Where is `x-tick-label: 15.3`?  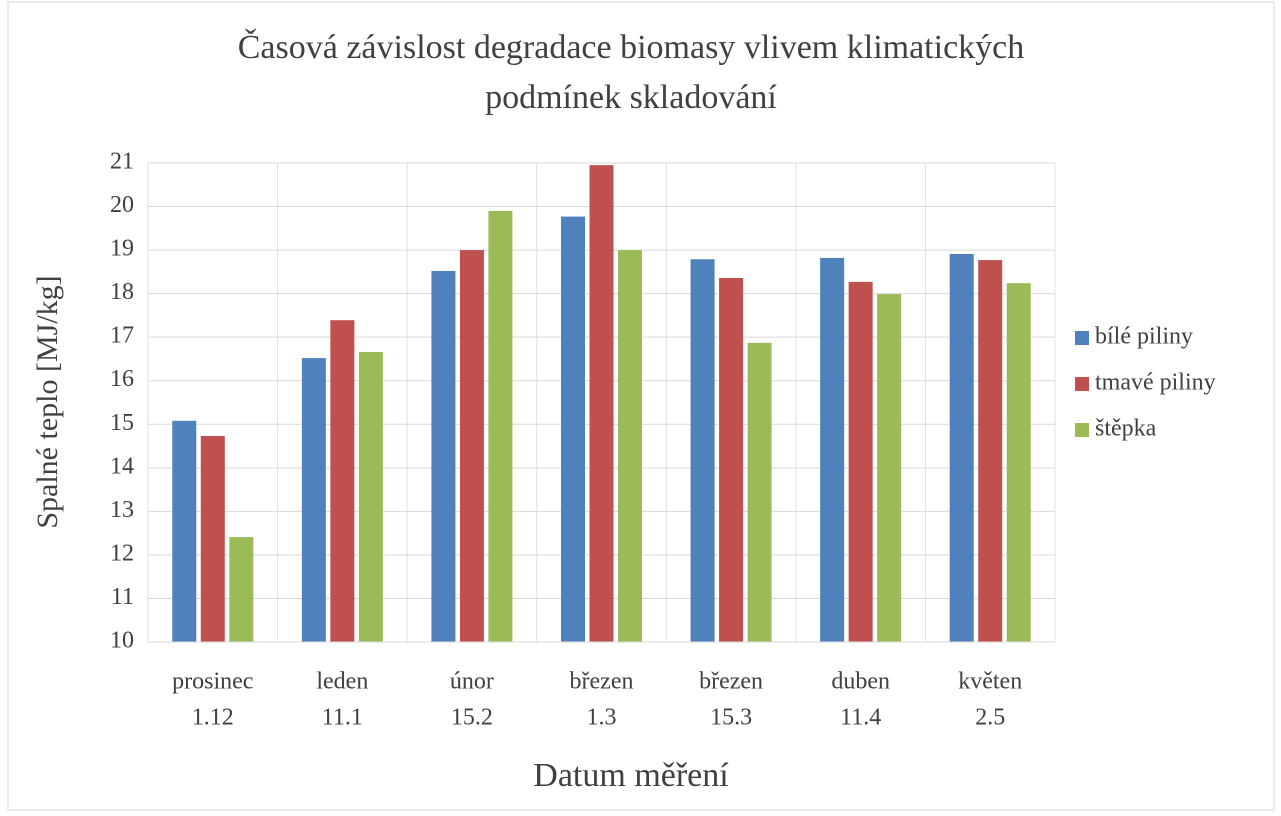 x-tick-label: 15.3 is located at coordinates (731, 718).